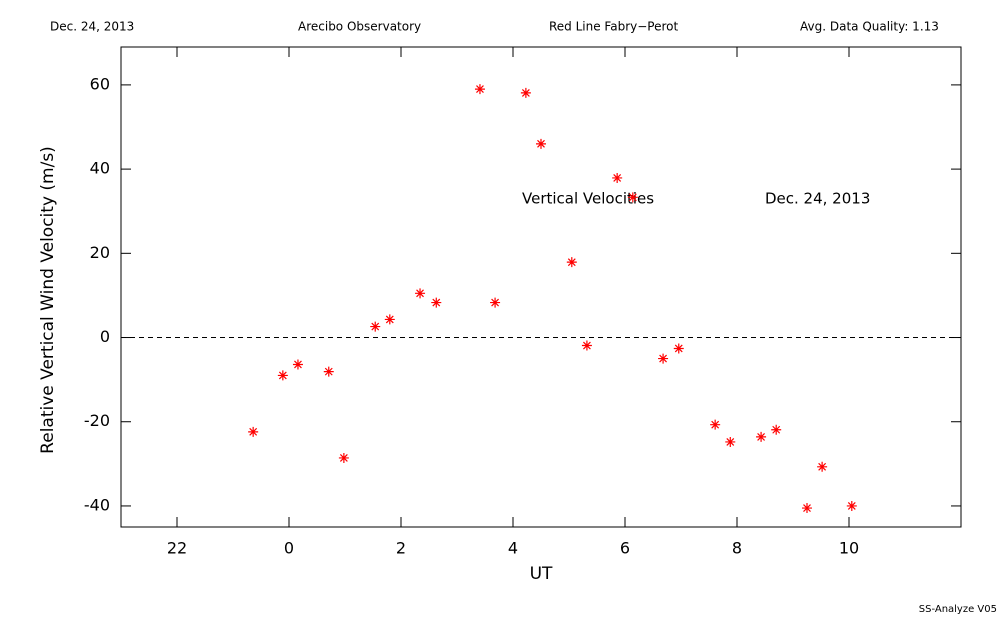  I want to click on y-tick-label: 0, so click(105, 336).